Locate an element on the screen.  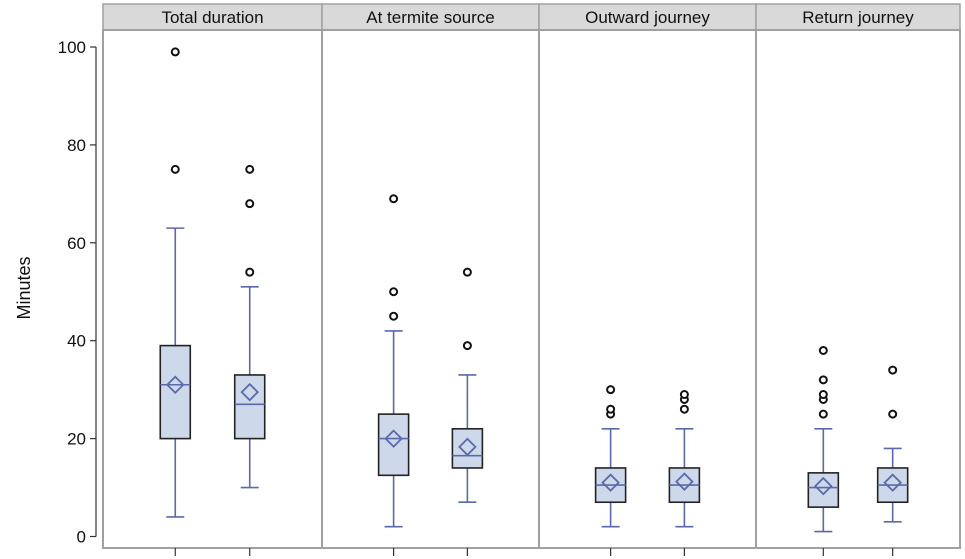
panel-title: Outward journey is located at coordinates (647, 17).